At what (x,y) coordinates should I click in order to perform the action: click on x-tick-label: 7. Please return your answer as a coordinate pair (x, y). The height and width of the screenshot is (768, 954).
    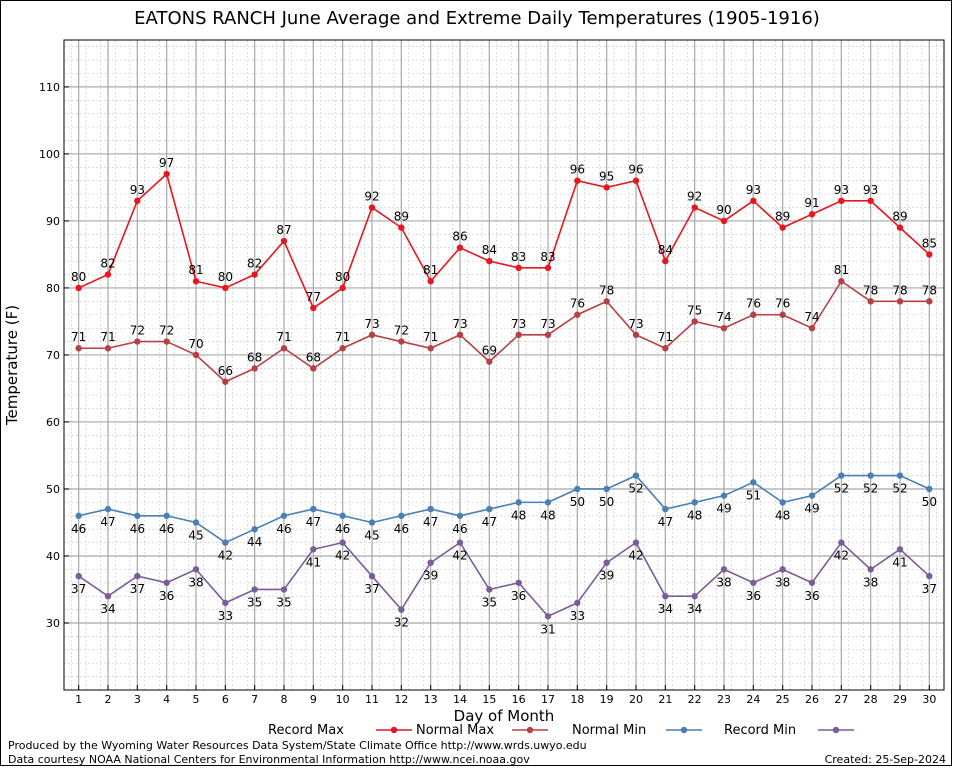
    Looking at the image, I should click on (254, 699).